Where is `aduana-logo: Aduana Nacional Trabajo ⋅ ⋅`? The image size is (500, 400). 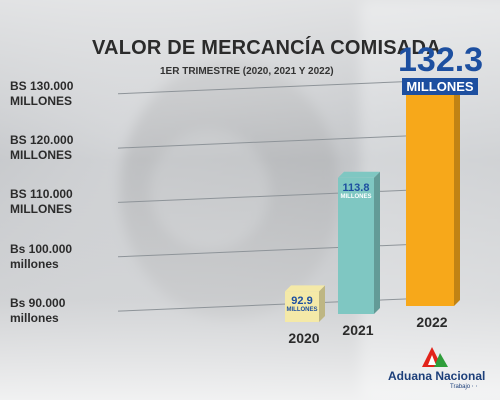
aduana-logo: Aduana Nacional Trabajo ⋅ ⋅ is located at coordinates (440, 369).